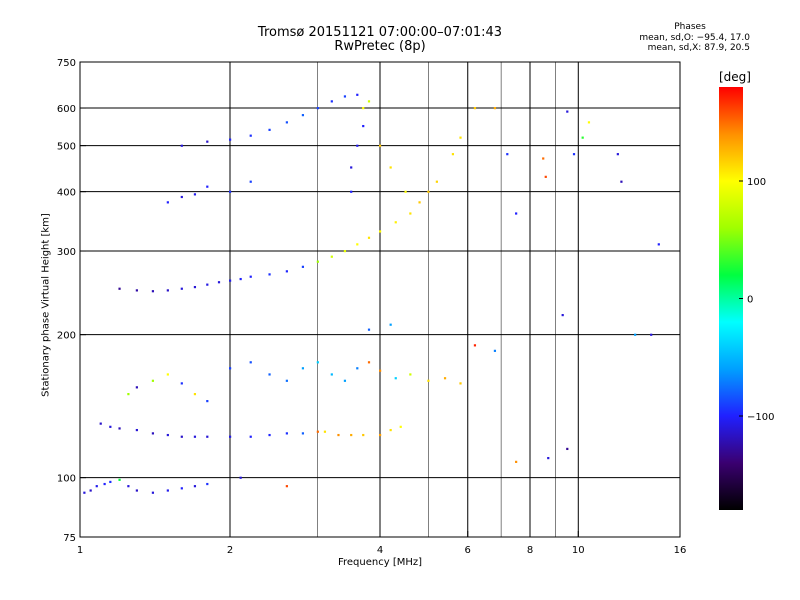 Image resolution: width=800 pixels, height=600 pixels. Describe the element at coordinates (680, 550) in the screenshot. I see `x-tick-label: 16` at that location.